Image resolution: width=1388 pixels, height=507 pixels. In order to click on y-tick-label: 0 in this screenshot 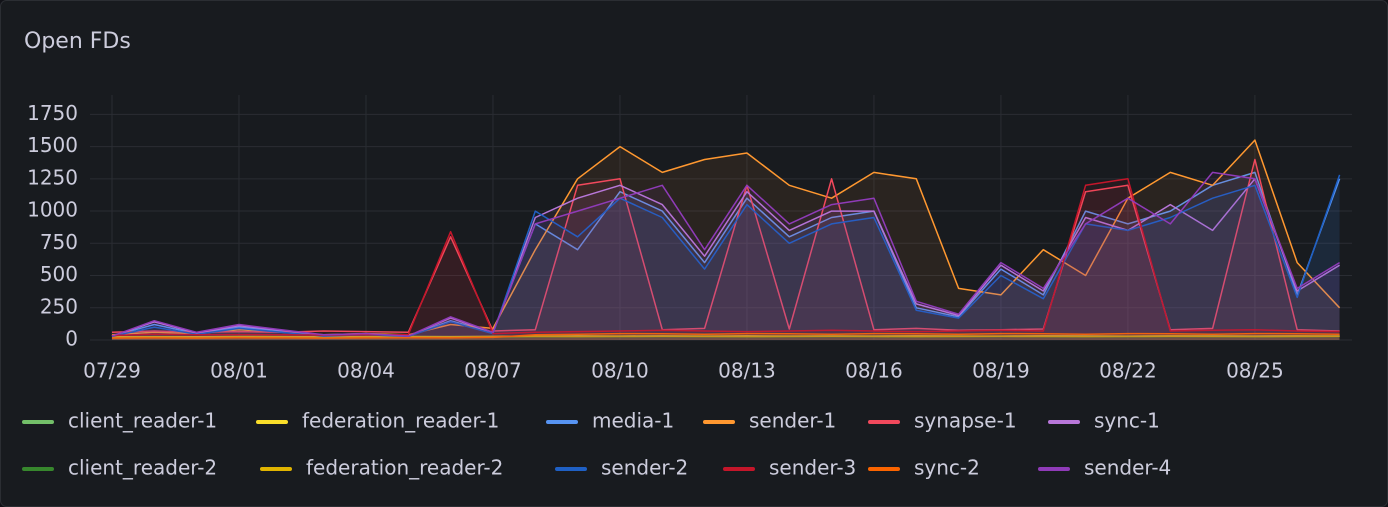, I will do `click(71, 339)`.